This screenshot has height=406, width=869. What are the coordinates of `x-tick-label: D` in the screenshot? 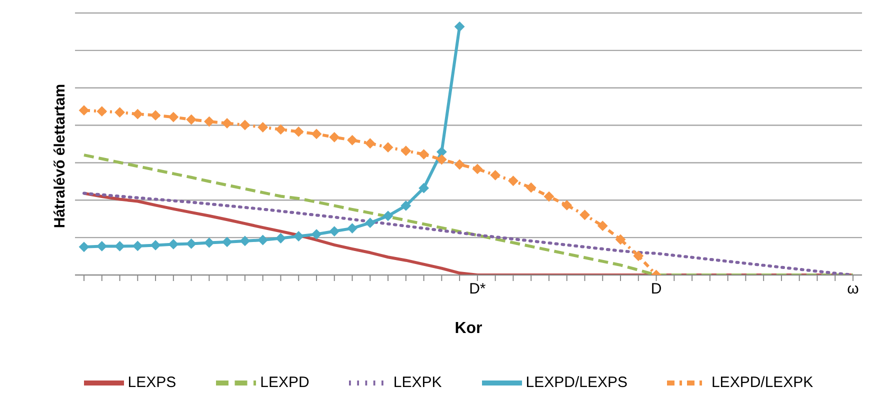 It's located at (656, 289).